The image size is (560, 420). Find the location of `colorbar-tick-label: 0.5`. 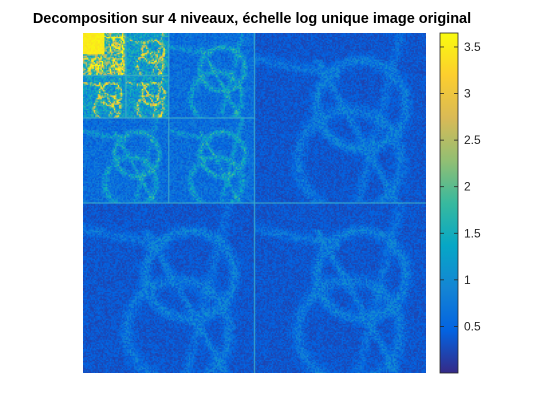

colorbar-tick-label: 0.5 is located at coordinates (472, 326).